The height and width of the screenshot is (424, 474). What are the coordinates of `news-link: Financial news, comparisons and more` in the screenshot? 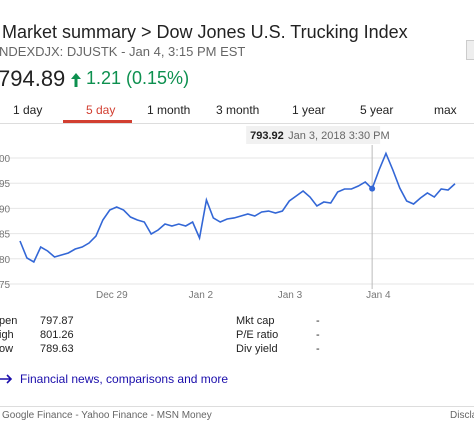 It's located at (124, 379).